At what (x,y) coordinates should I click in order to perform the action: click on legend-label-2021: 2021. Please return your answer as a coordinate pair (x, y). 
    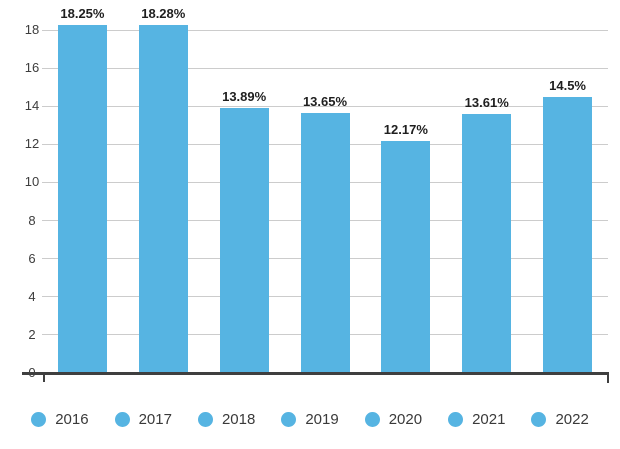
    Looking at the image, I should click on (489, 419).